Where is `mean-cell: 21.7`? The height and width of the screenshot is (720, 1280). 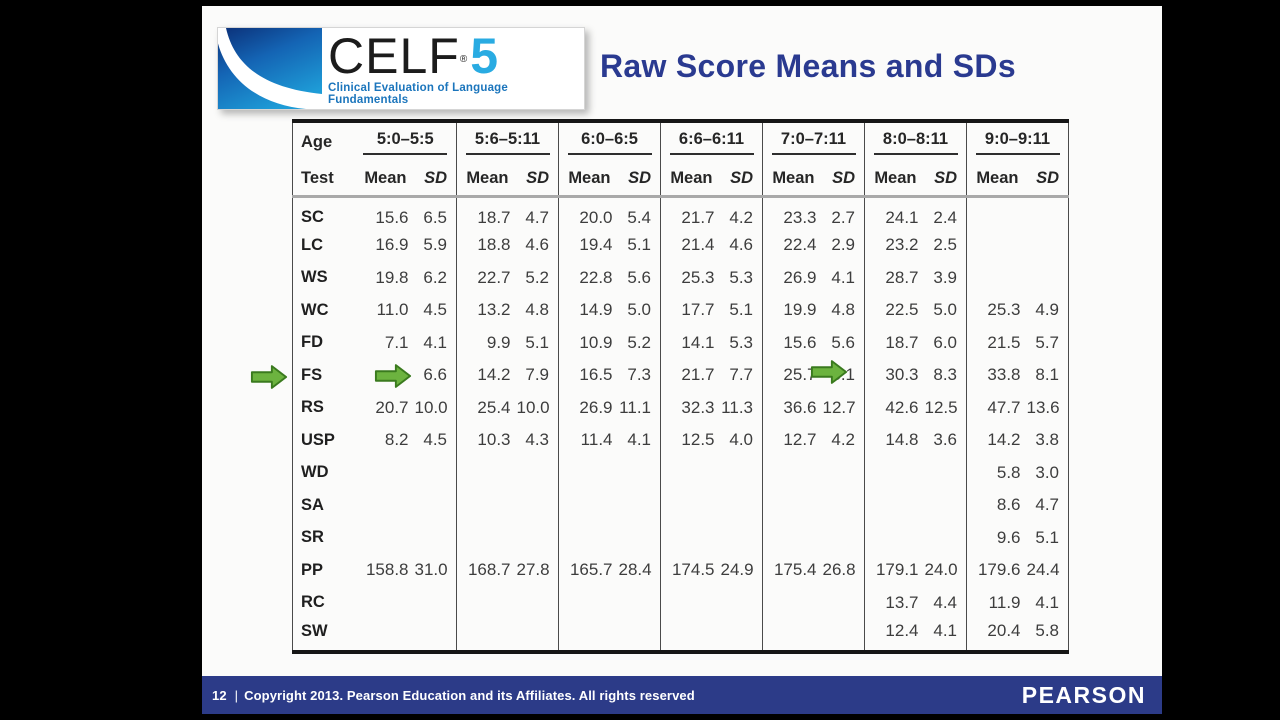
mean-cell: 21.7 is located at coordinates (690, 375).